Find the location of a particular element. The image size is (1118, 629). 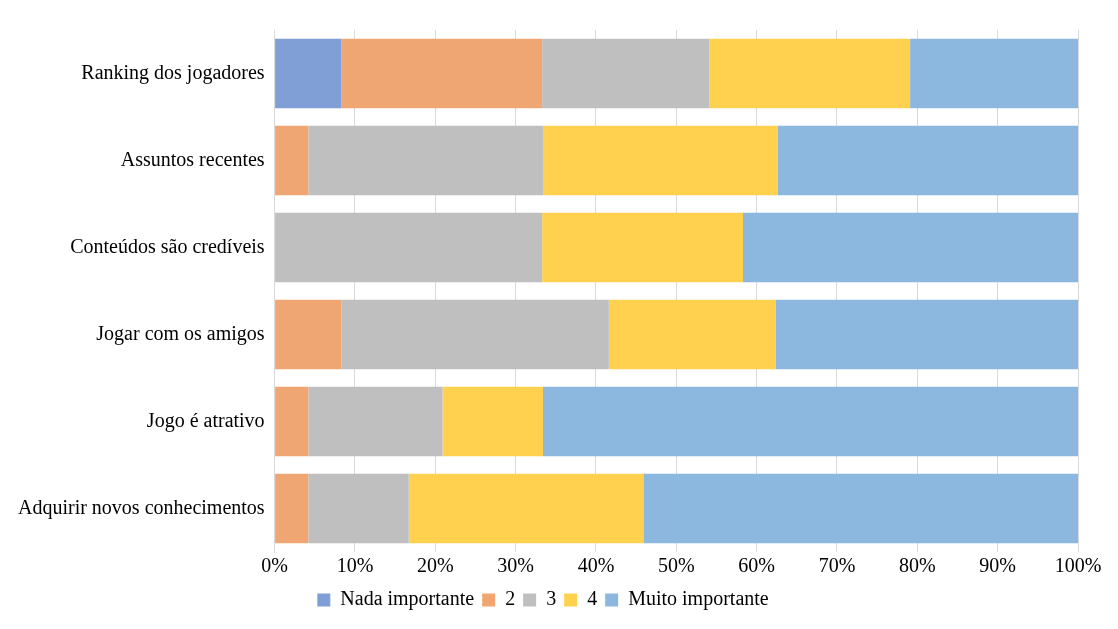

x-tick-label: 70% is located at coordinates (837, 565).